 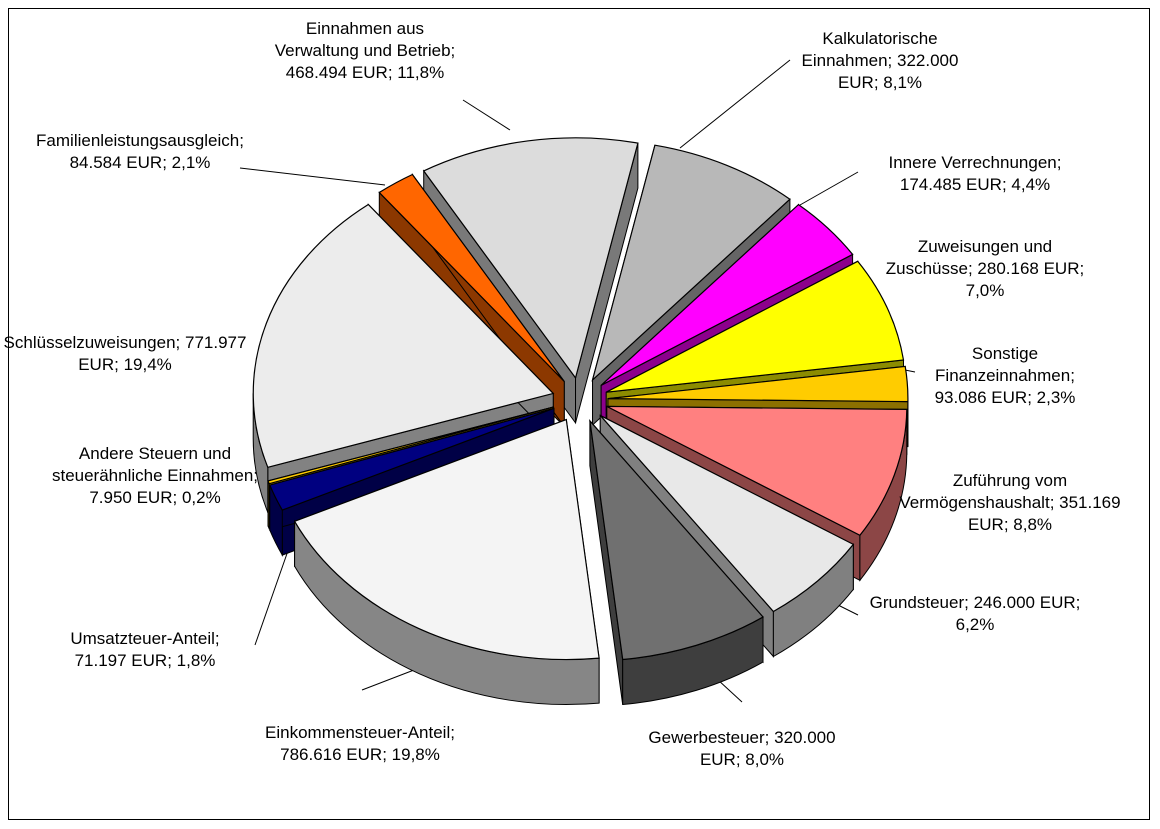 I want to click on value-label: 174.485 EUR, so click(x=950, y=184).